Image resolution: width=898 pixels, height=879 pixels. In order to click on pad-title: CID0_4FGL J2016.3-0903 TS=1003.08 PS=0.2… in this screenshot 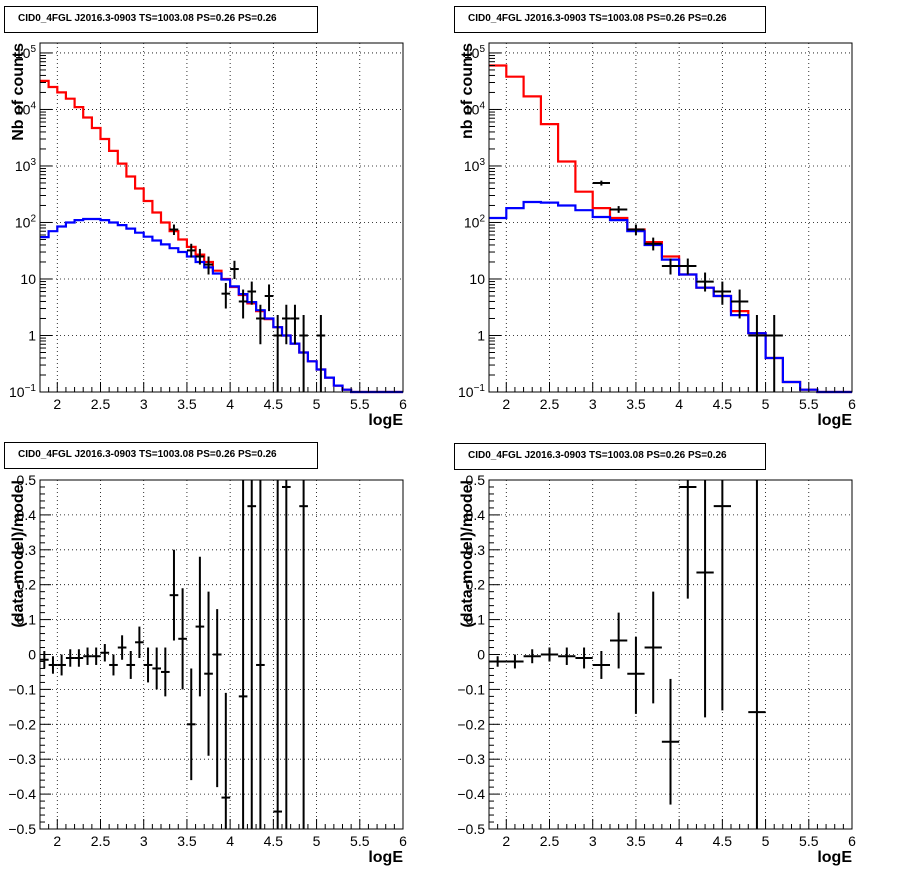, I will do `click(610, 19)`.